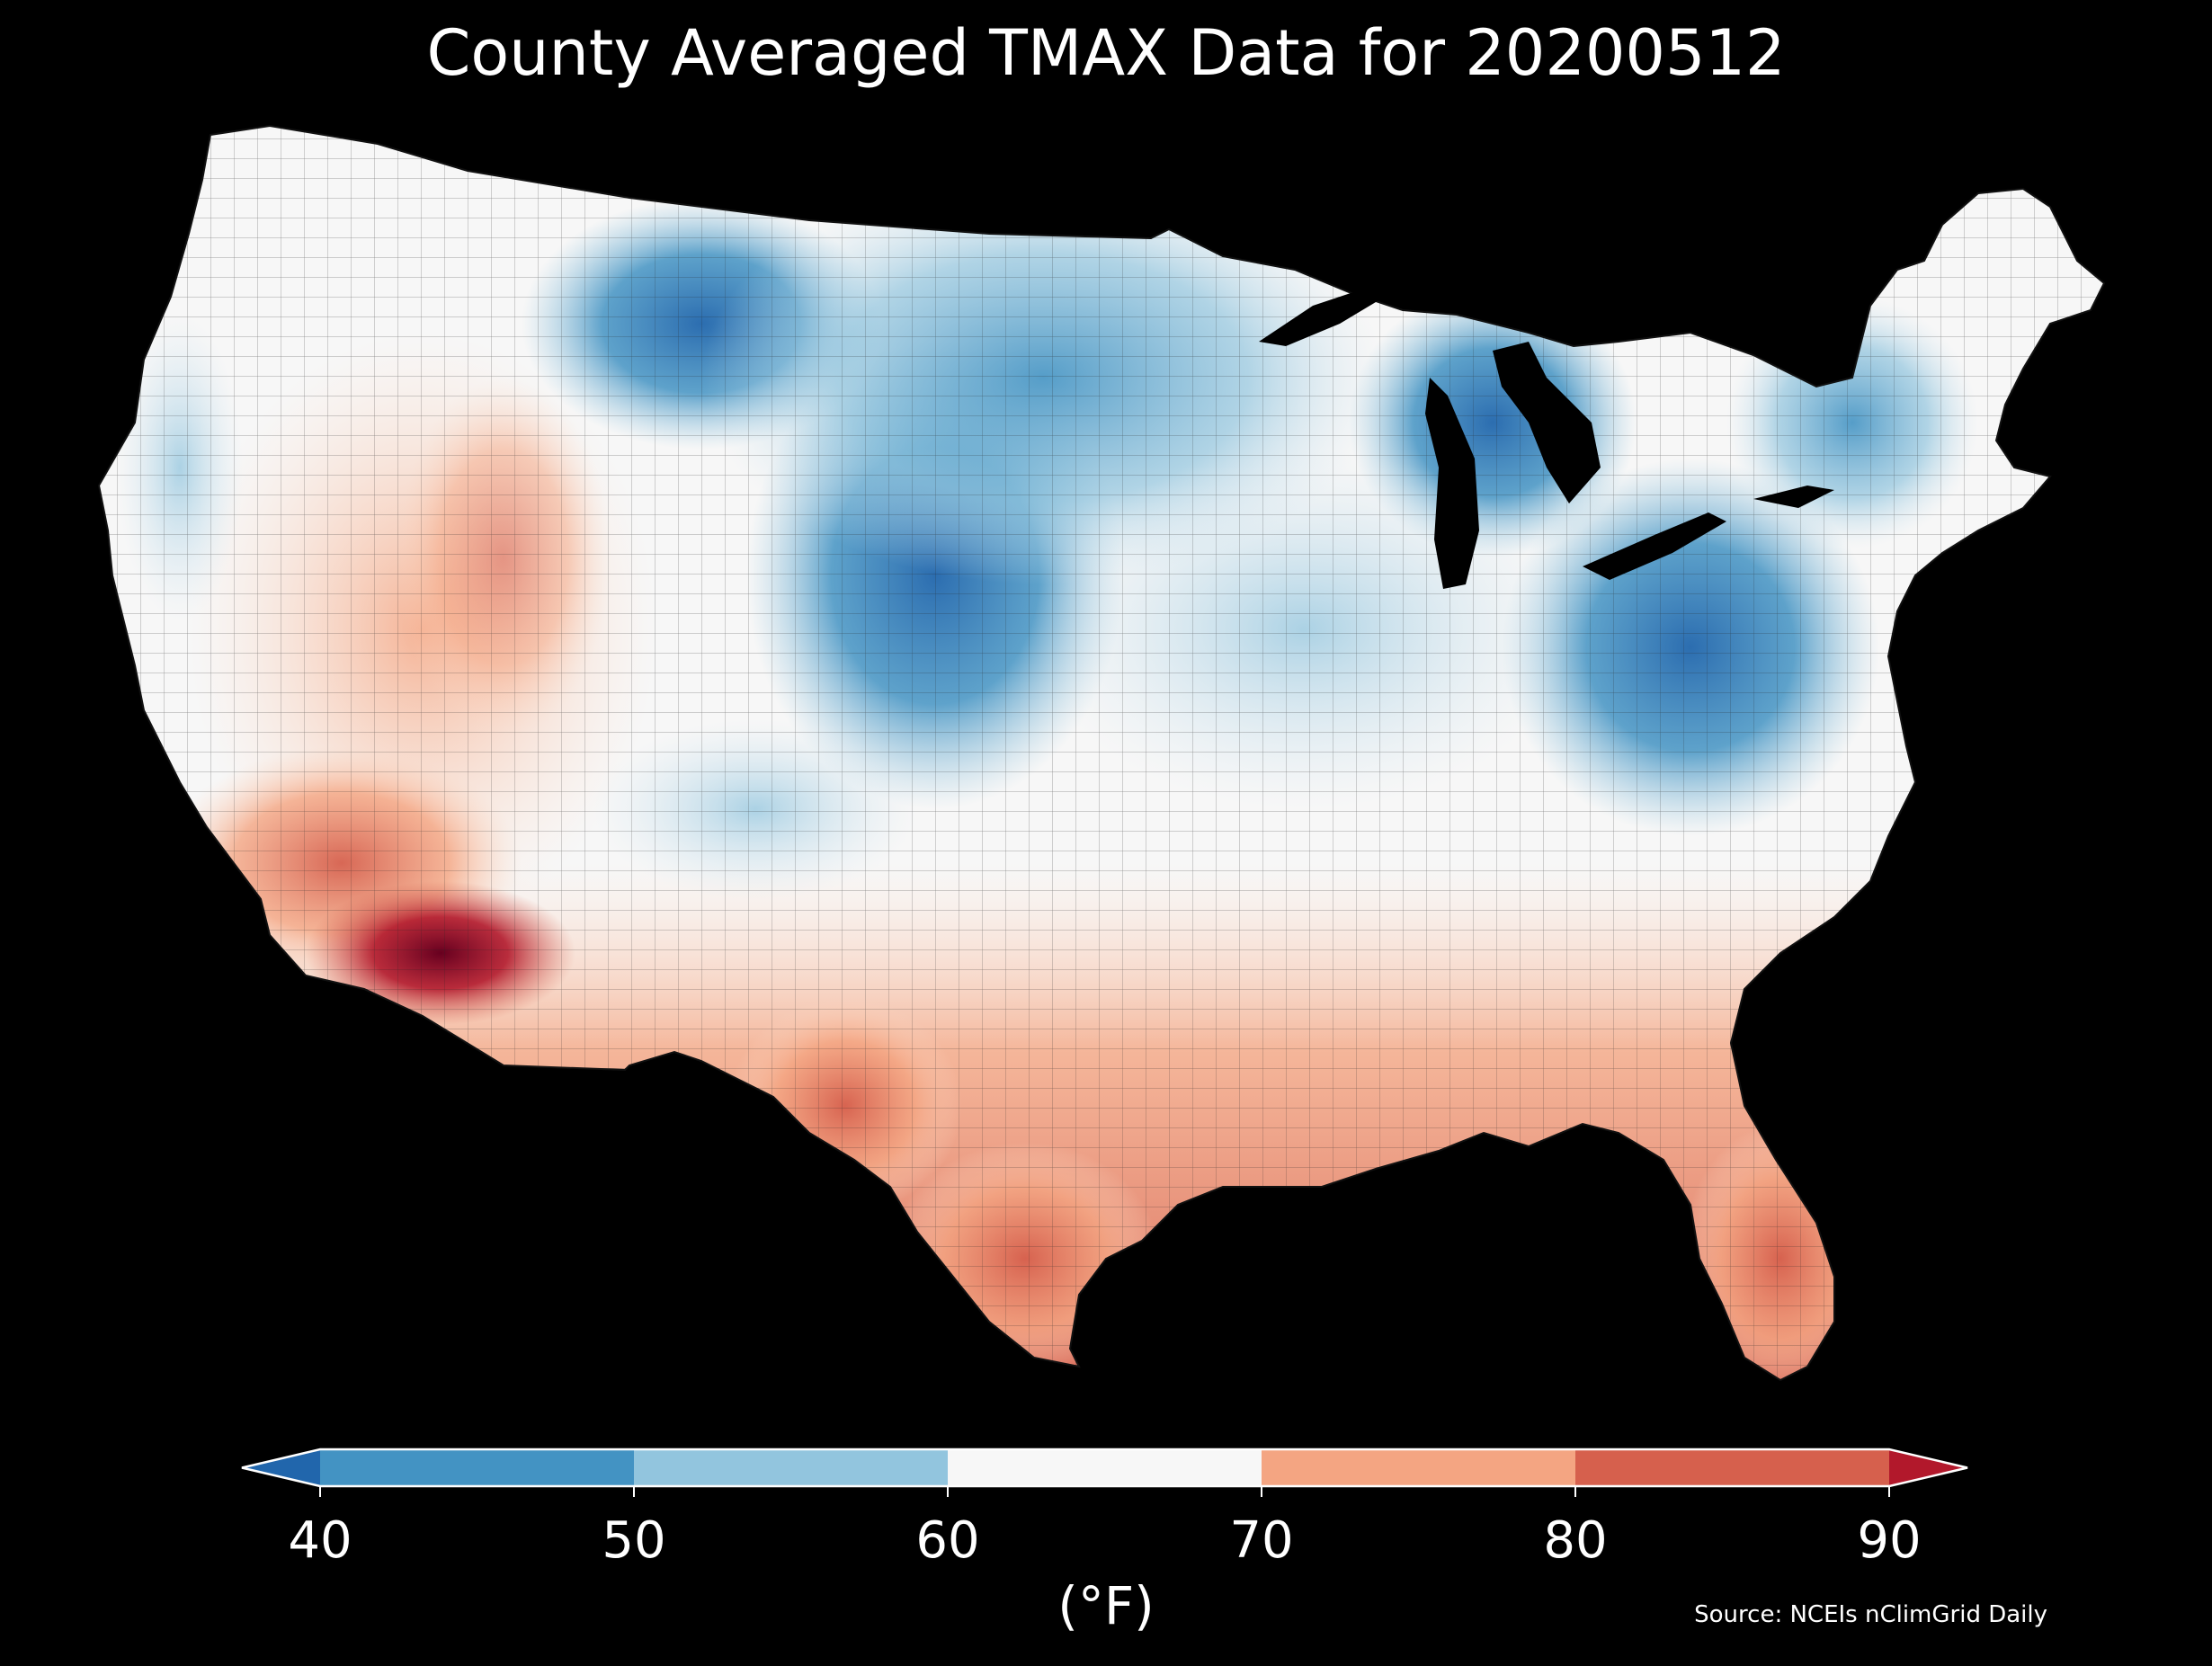 The image size is (2212, 1666). Describe the element at coordinates (1547, 423) in the screenshot. I see `lake-huron` at that location.